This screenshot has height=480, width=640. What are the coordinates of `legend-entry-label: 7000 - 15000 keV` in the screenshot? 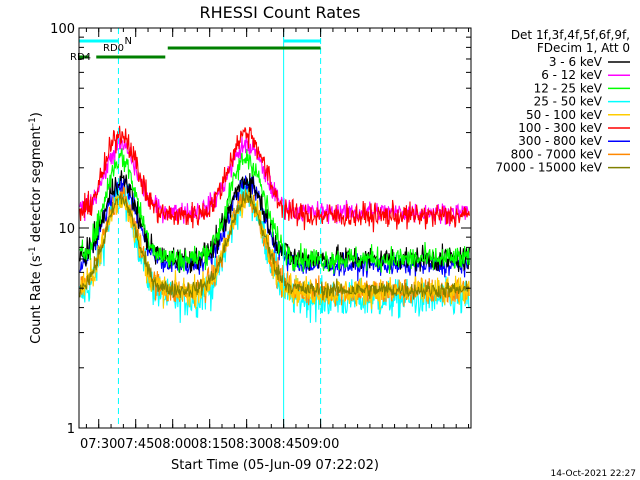 It's located at (548, 168).